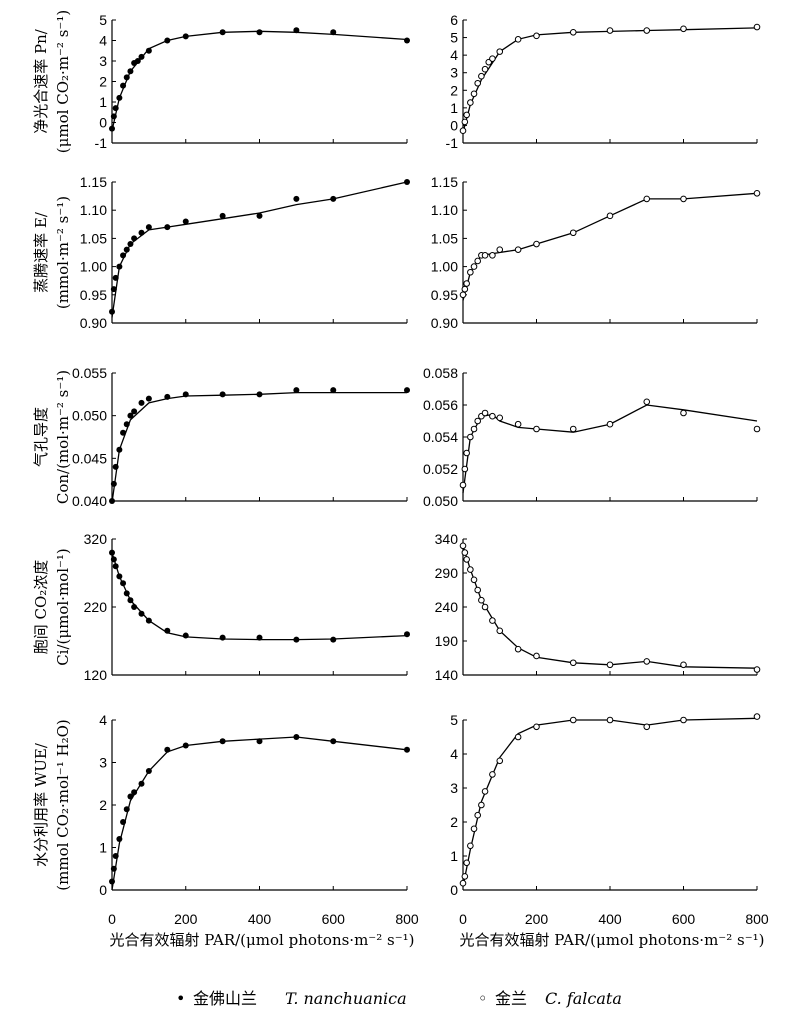 This screenshot has width=791, height=1019. Describe the element at coordinates (41, 81) in the screenshot. I see `y-axis-label-line1: 净光合速率 Pn/` at that location.